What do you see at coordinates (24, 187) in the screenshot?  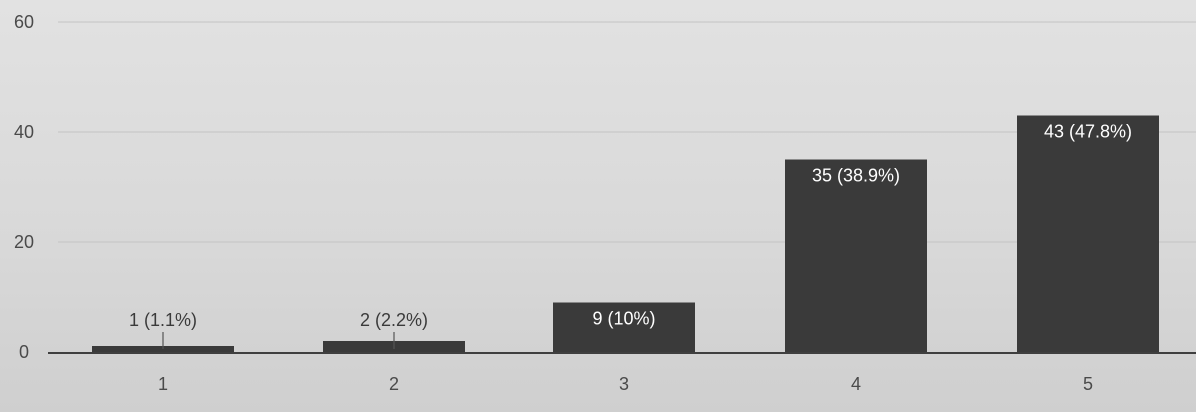 I see `y-axis-ticks: 0 20 40 60` at bounding box center [24, 187].